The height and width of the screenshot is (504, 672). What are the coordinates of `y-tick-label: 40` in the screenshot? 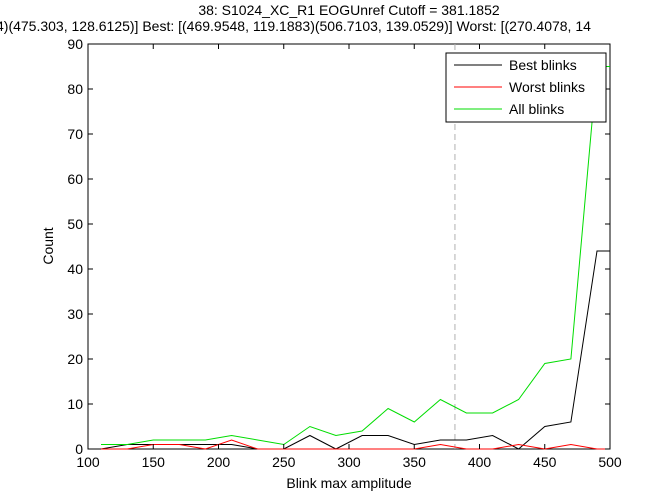 It's located at (75, 269).